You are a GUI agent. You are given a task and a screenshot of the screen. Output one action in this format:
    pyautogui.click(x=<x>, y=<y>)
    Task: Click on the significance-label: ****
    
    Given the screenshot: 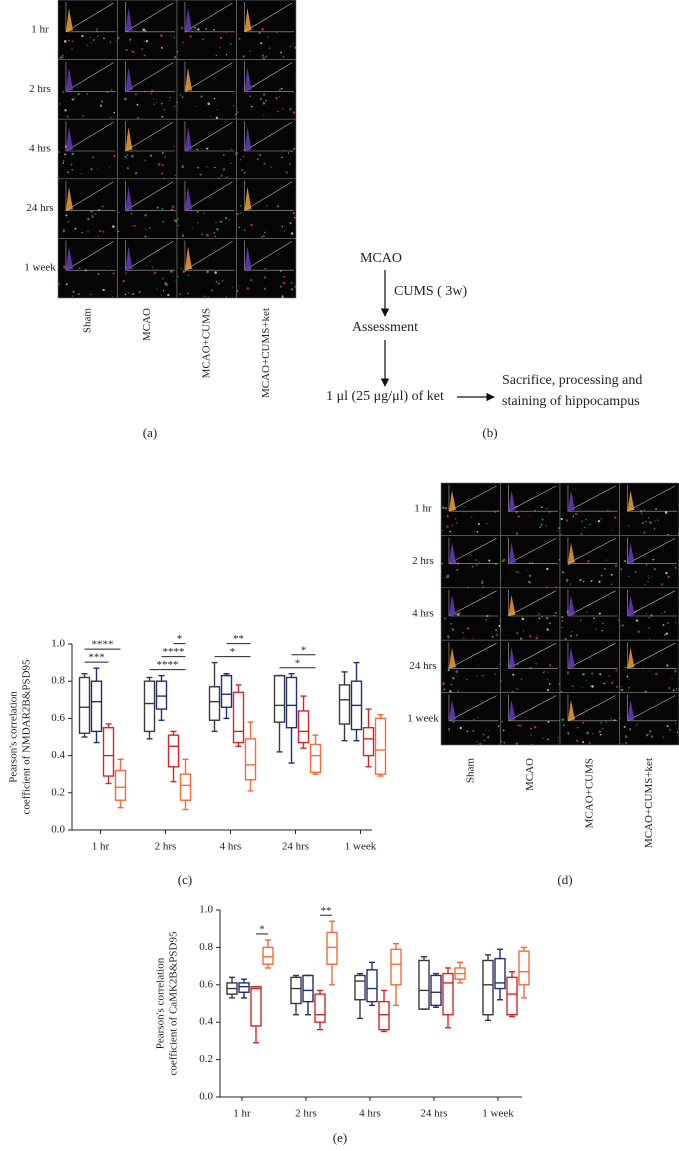 What is the action you would take?
    pyautogui.click(x=103, y=645)
    